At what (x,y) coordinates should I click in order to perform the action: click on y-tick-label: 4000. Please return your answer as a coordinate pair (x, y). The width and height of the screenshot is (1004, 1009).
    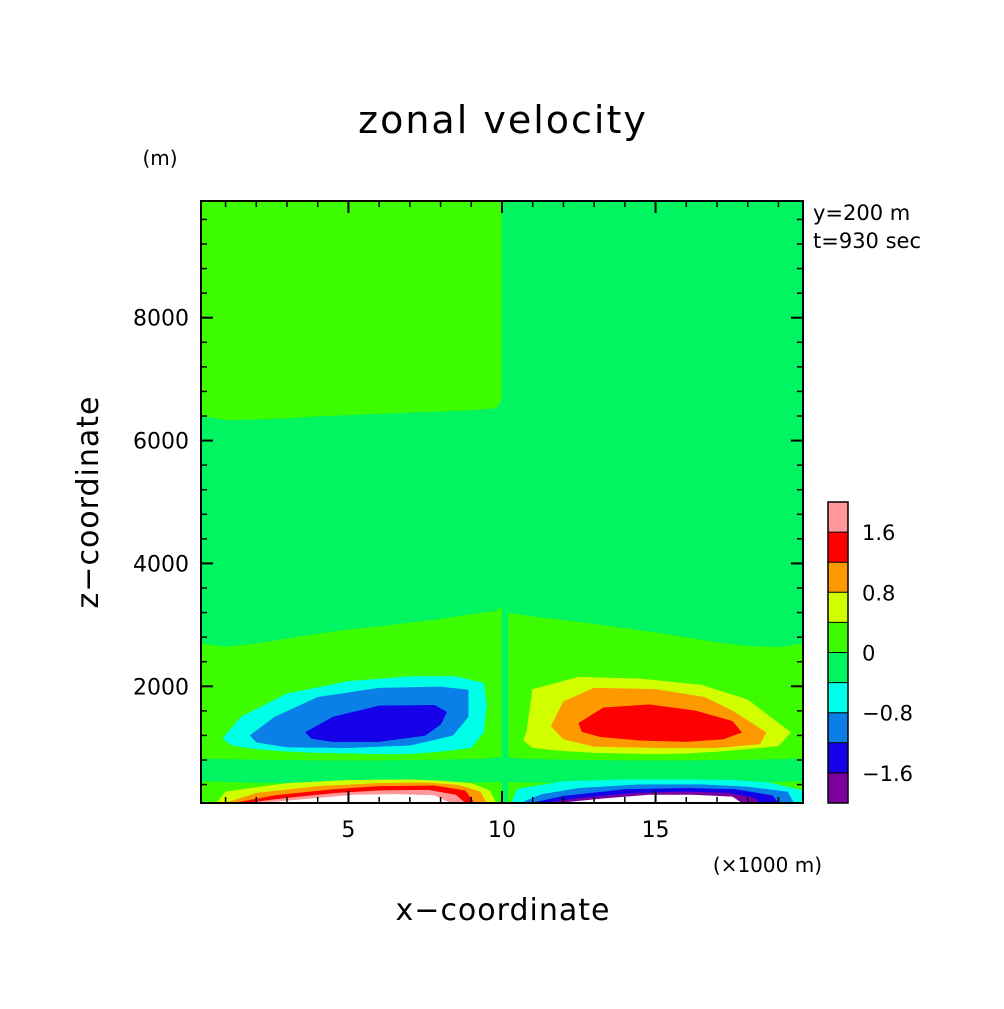
    Looking at the image, I should click on (161, 564).